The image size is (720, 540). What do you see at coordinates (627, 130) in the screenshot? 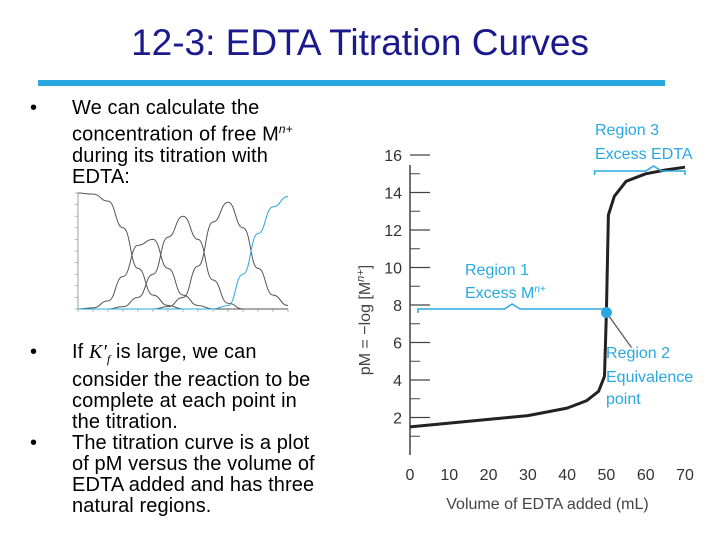
I see `region-3-label: Region 3` at bounding box center [627, 130].